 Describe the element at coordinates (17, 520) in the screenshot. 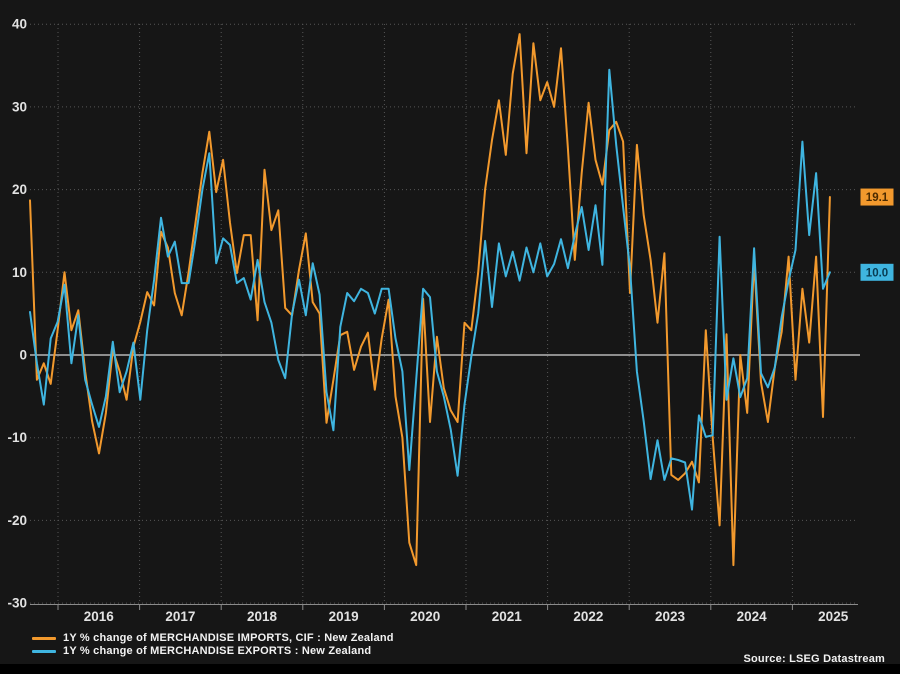

I see `y-axis-label: -20` at that location.